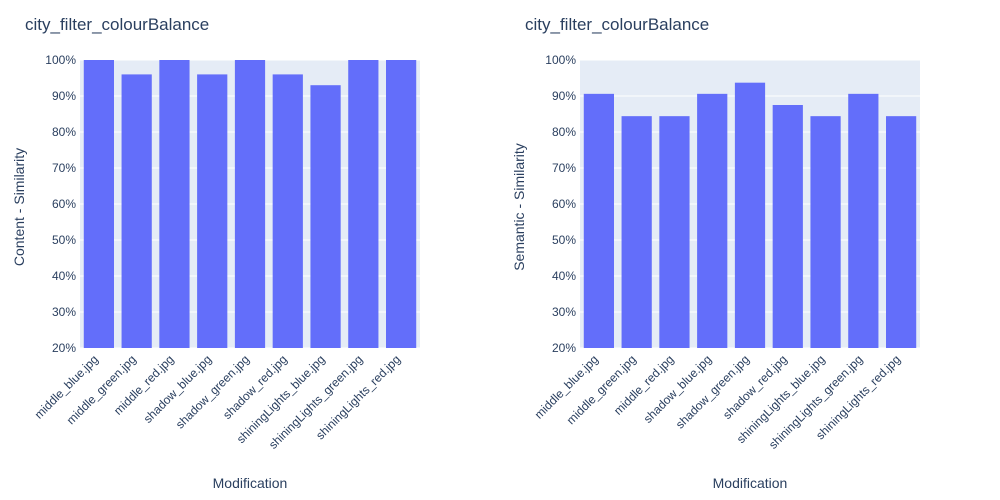 Image resolution: width=1000 pixels, height=500 pixels. Describe the element at coordinates (19, 207) in the screenshot. I see `y-axis-title: Content - Similarity` at that location.